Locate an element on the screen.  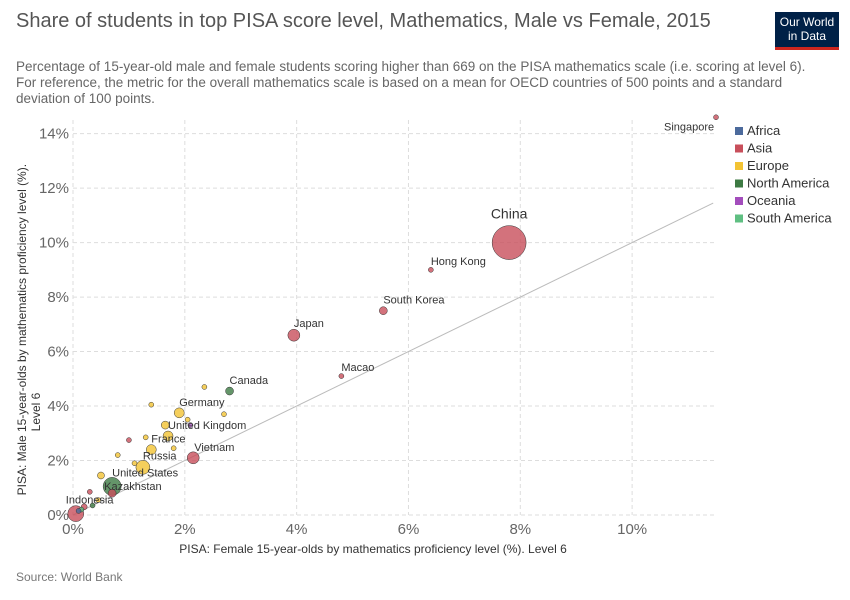
point-label: United States is located at coordinates (145, 473).